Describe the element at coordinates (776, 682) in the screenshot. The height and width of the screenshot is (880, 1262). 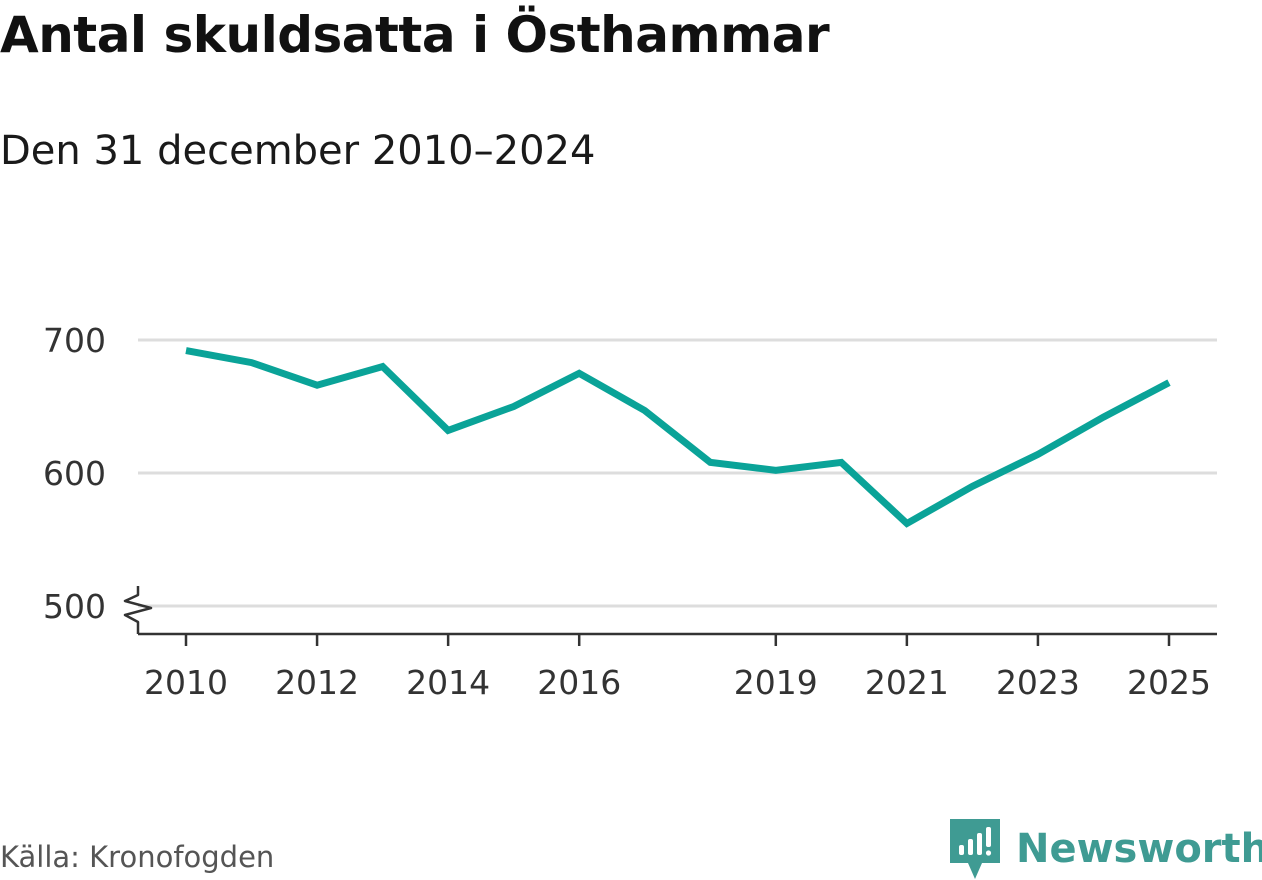
I see `x-tick-label-2019: 2019` at that location.